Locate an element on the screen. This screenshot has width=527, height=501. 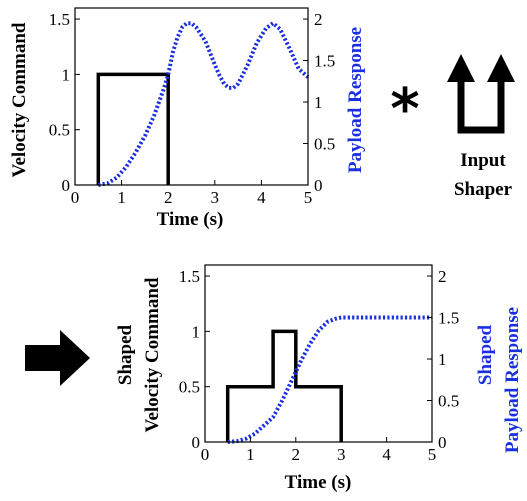
convolution-operator: * is located at coordinates (404, 109).